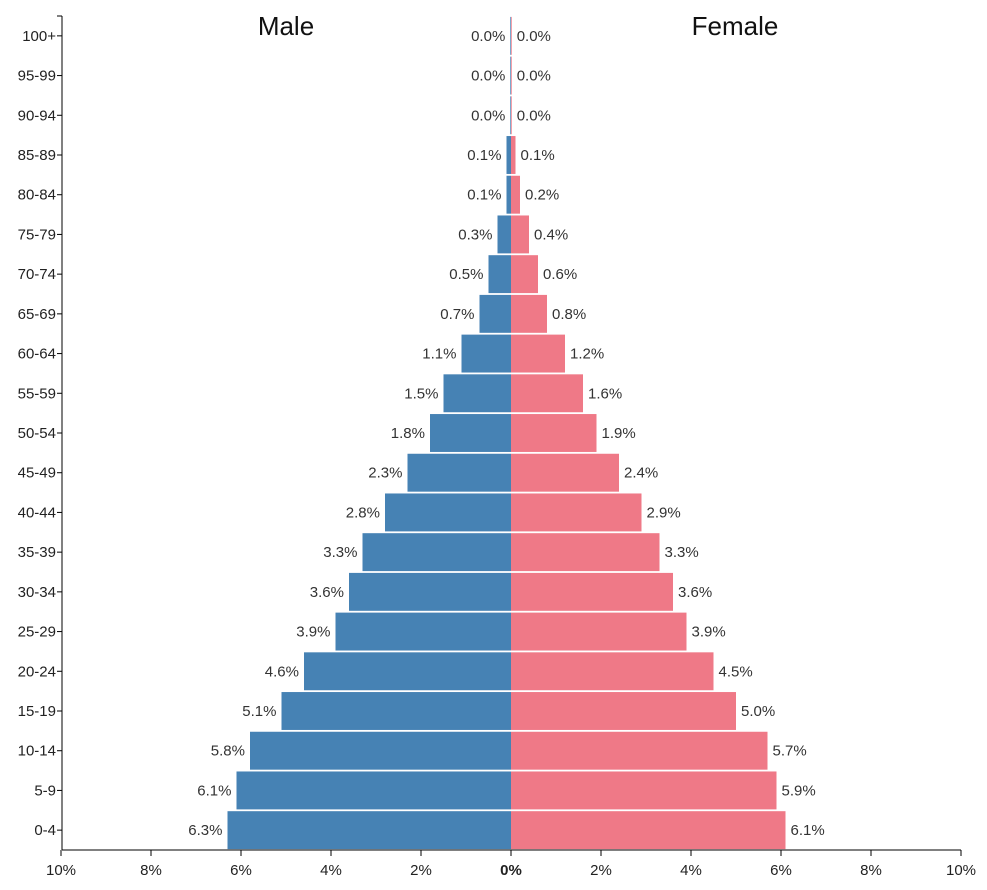 The image size is (987, 890). What do you see at coordinates (37, 473) in the screenshot?
I see `y-tick-label: 45-49` at bounding box center [37, 473].